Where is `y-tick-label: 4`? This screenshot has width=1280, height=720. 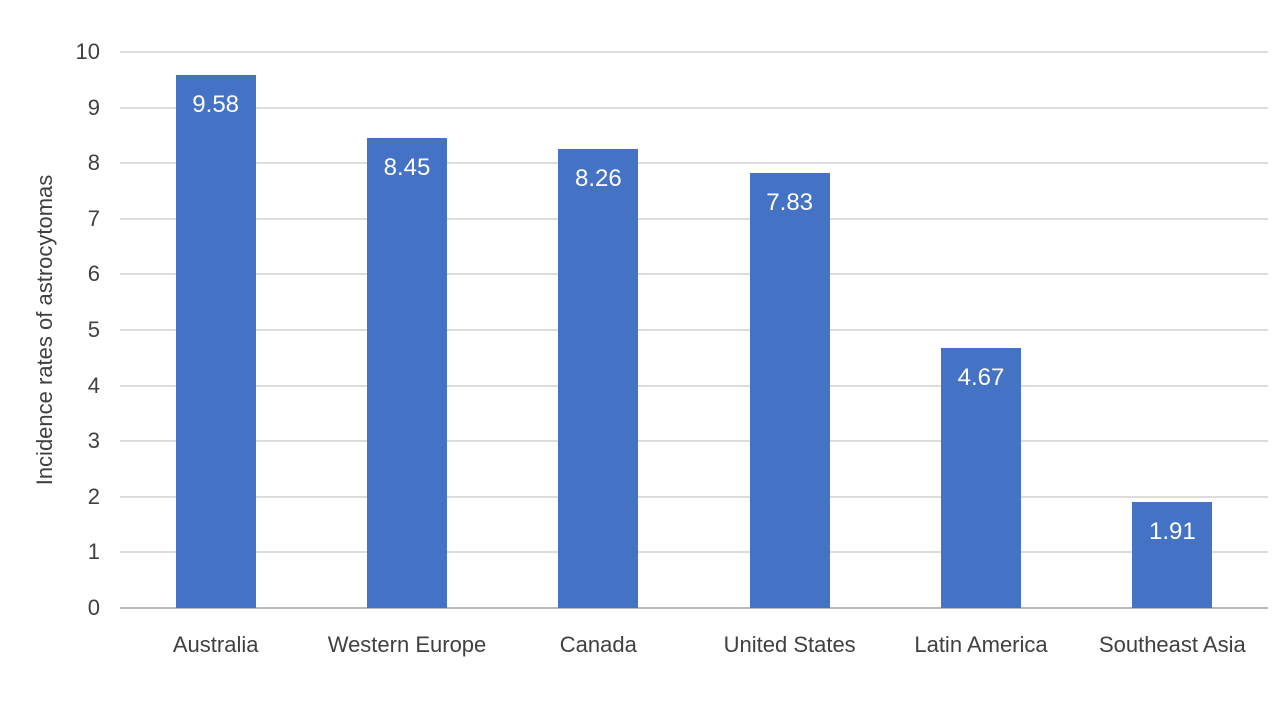
y-tick-label: 4 is located at coordinates (93, 385).